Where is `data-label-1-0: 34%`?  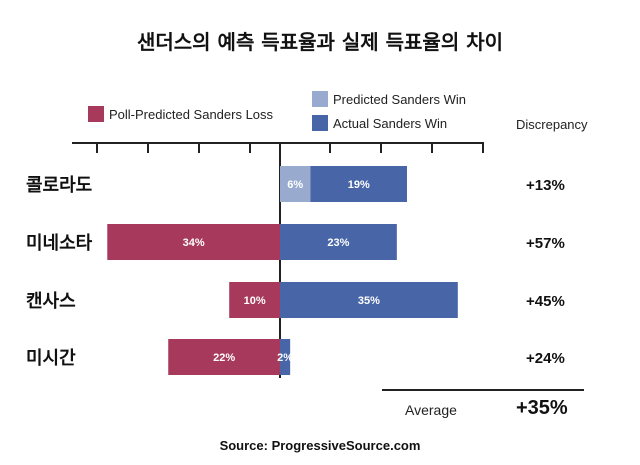 data-label-1-0: 34% is located at coordinates (194, 243).